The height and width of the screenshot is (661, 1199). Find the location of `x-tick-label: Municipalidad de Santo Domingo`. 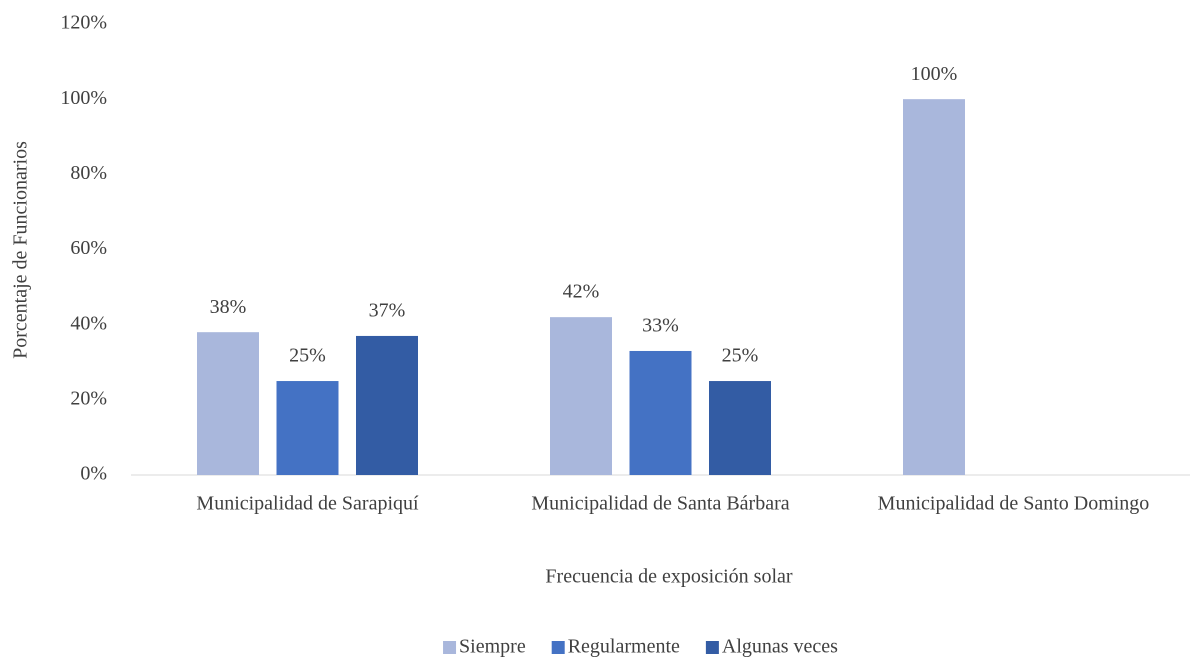

x-tick-label: Municipalidad de Santo Domingo is located at coordinates (1014, 504).